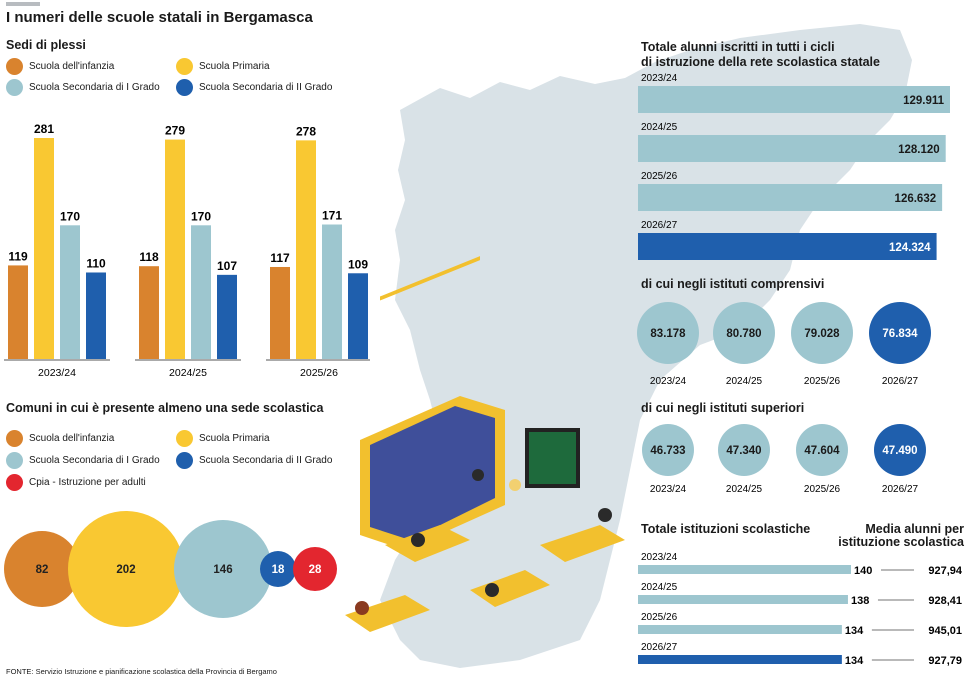 The height and width of the screenshot is (679, 968). What do you see at coordinates (910, 248) in the screenshot?
I see `totale-value-label: 124.324` at bounding box center [910, 248].